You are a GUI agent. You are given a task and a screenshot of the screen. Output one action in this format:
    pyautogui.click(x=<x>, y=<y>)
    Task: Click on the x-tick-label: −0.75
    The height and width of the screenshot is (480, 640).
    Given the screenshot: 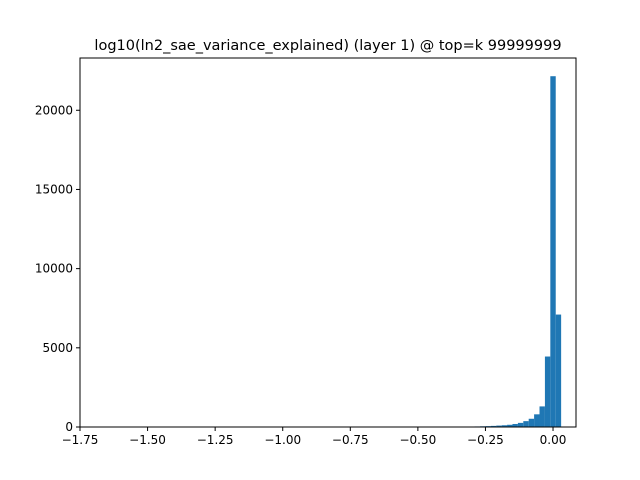 What is the action you would take?
    pyautogui.click(x=350, y=440)
    